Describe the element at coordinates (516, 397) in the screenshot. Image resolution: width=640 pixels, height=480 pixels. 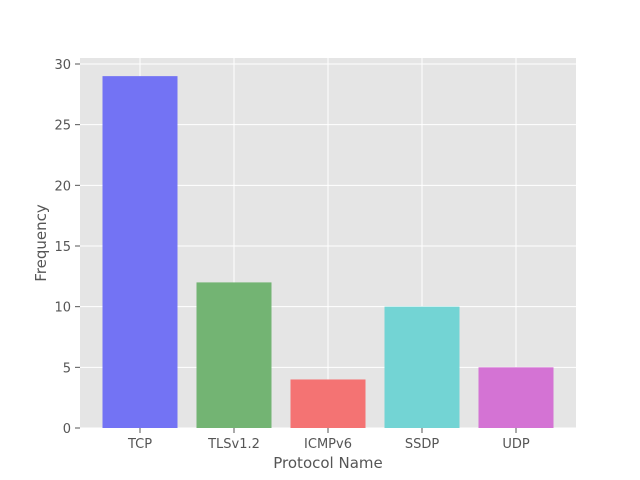
I see `bar-udp` at that location.